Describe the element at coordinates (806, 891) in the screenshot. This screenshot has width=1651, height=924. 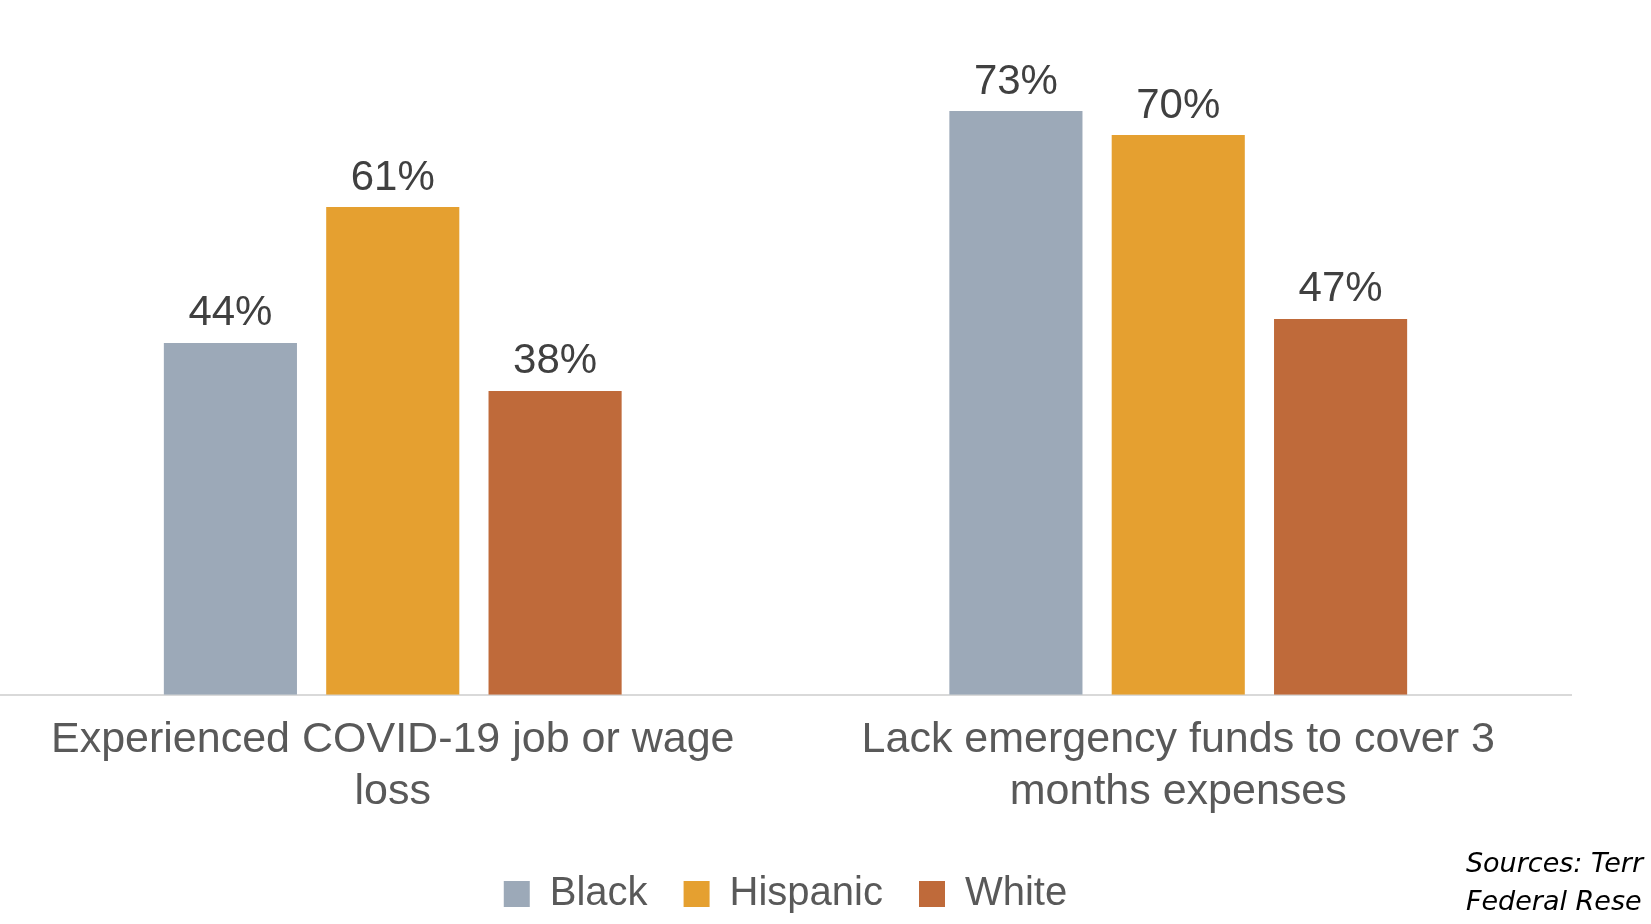
I see `legend-label: Hispanic` at that location.